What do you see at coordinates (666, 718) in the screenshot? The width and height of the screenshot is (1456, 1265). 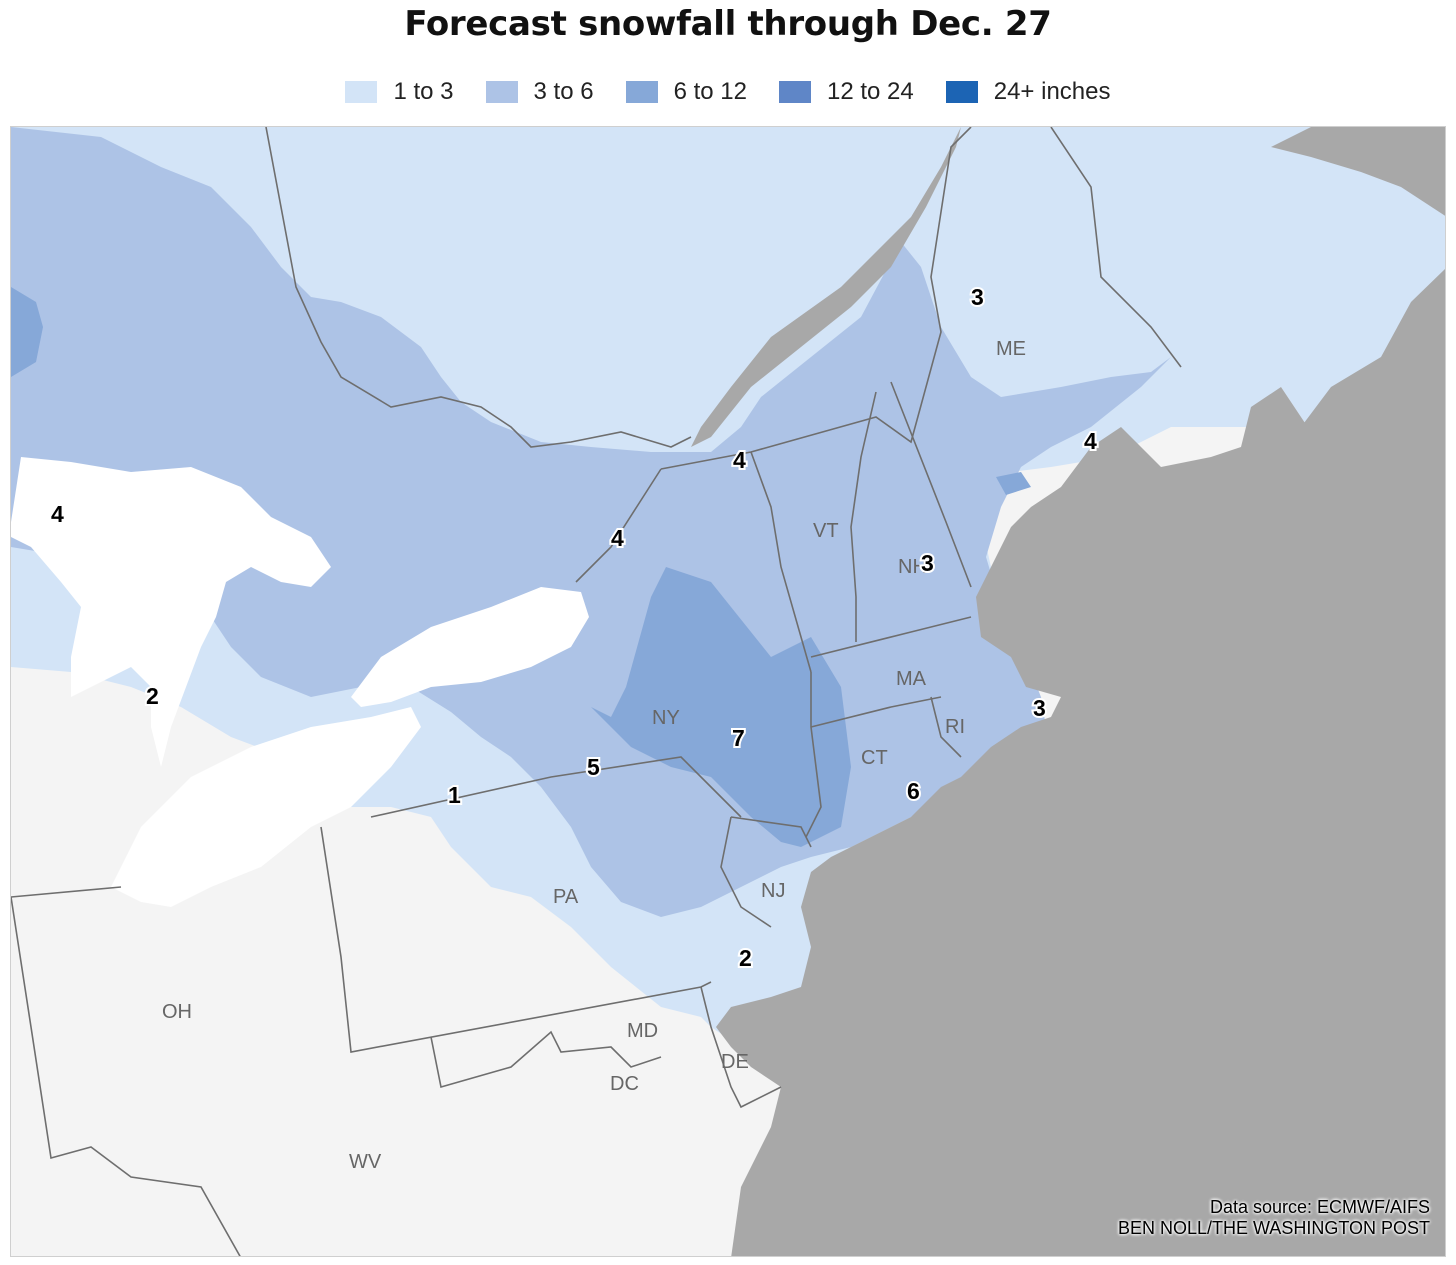 I see `state-label-ny: NY` at bounding box center [666, 718].